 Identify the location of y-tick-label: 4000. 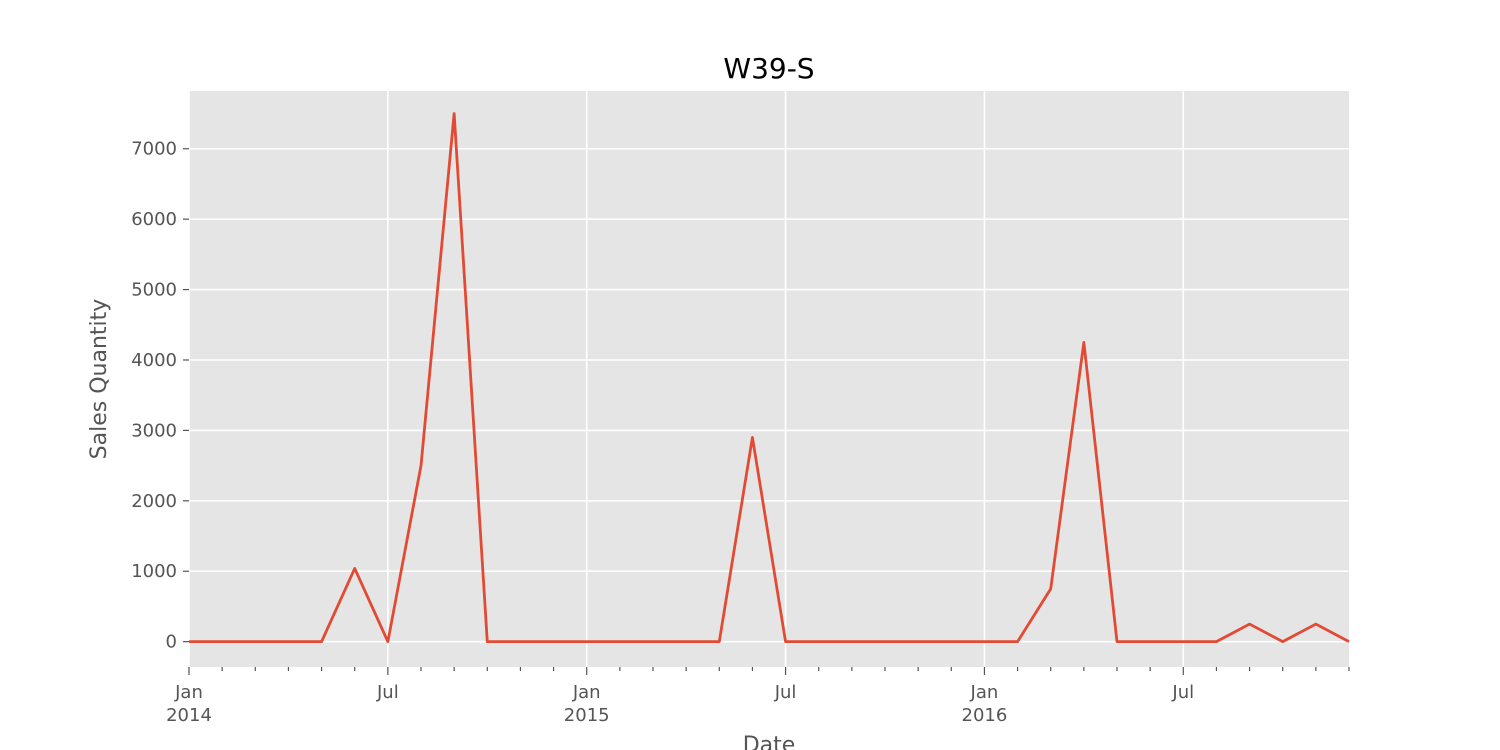
(154, 360).